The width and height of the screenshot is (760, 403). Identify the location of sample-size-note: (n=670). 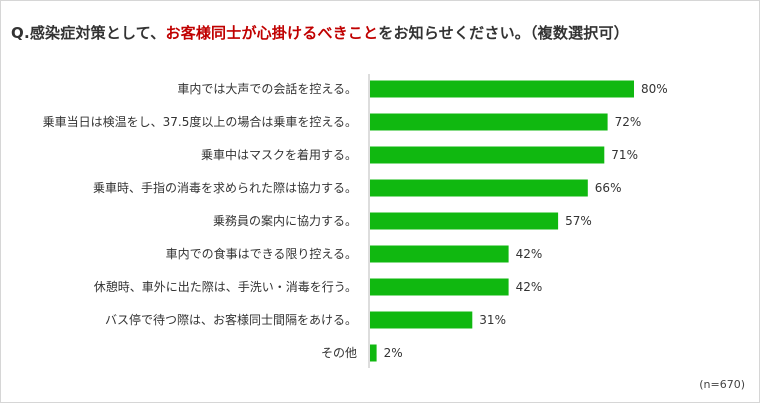
(722, 384).